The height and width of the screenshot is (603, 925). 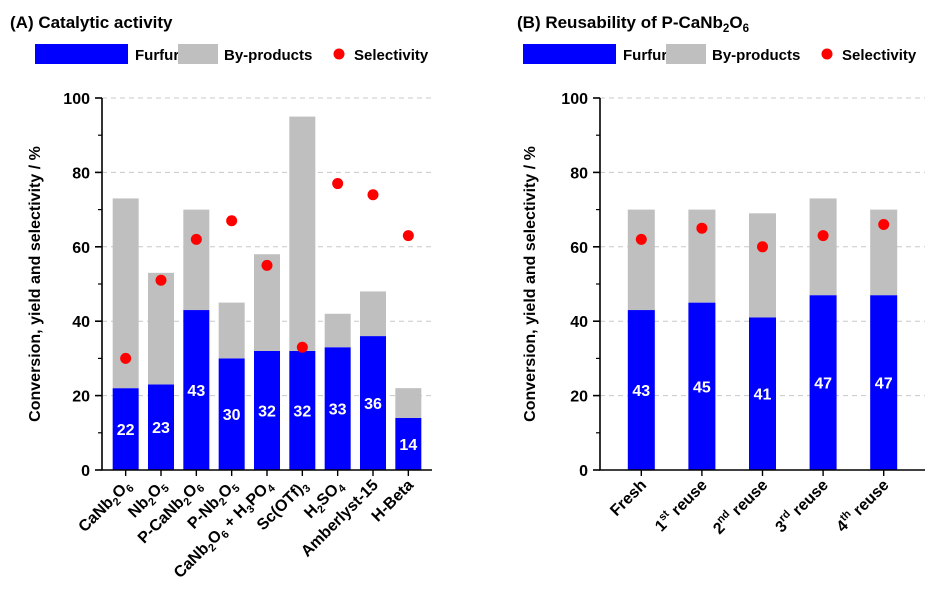 I want to click on data-label-0: 22, so click(x=126, y=430).